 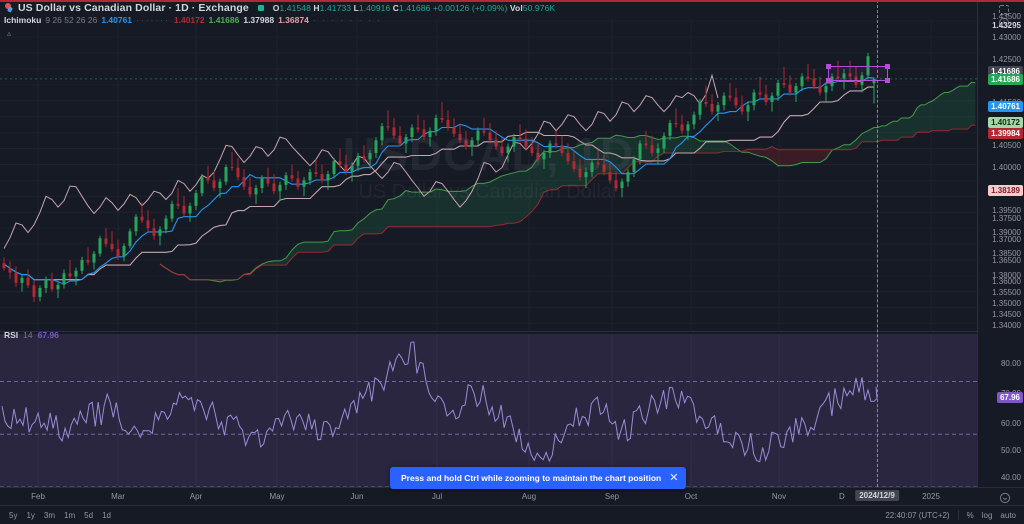 I want to click on range-button-5d: 5d, so click(x=89, y=515).